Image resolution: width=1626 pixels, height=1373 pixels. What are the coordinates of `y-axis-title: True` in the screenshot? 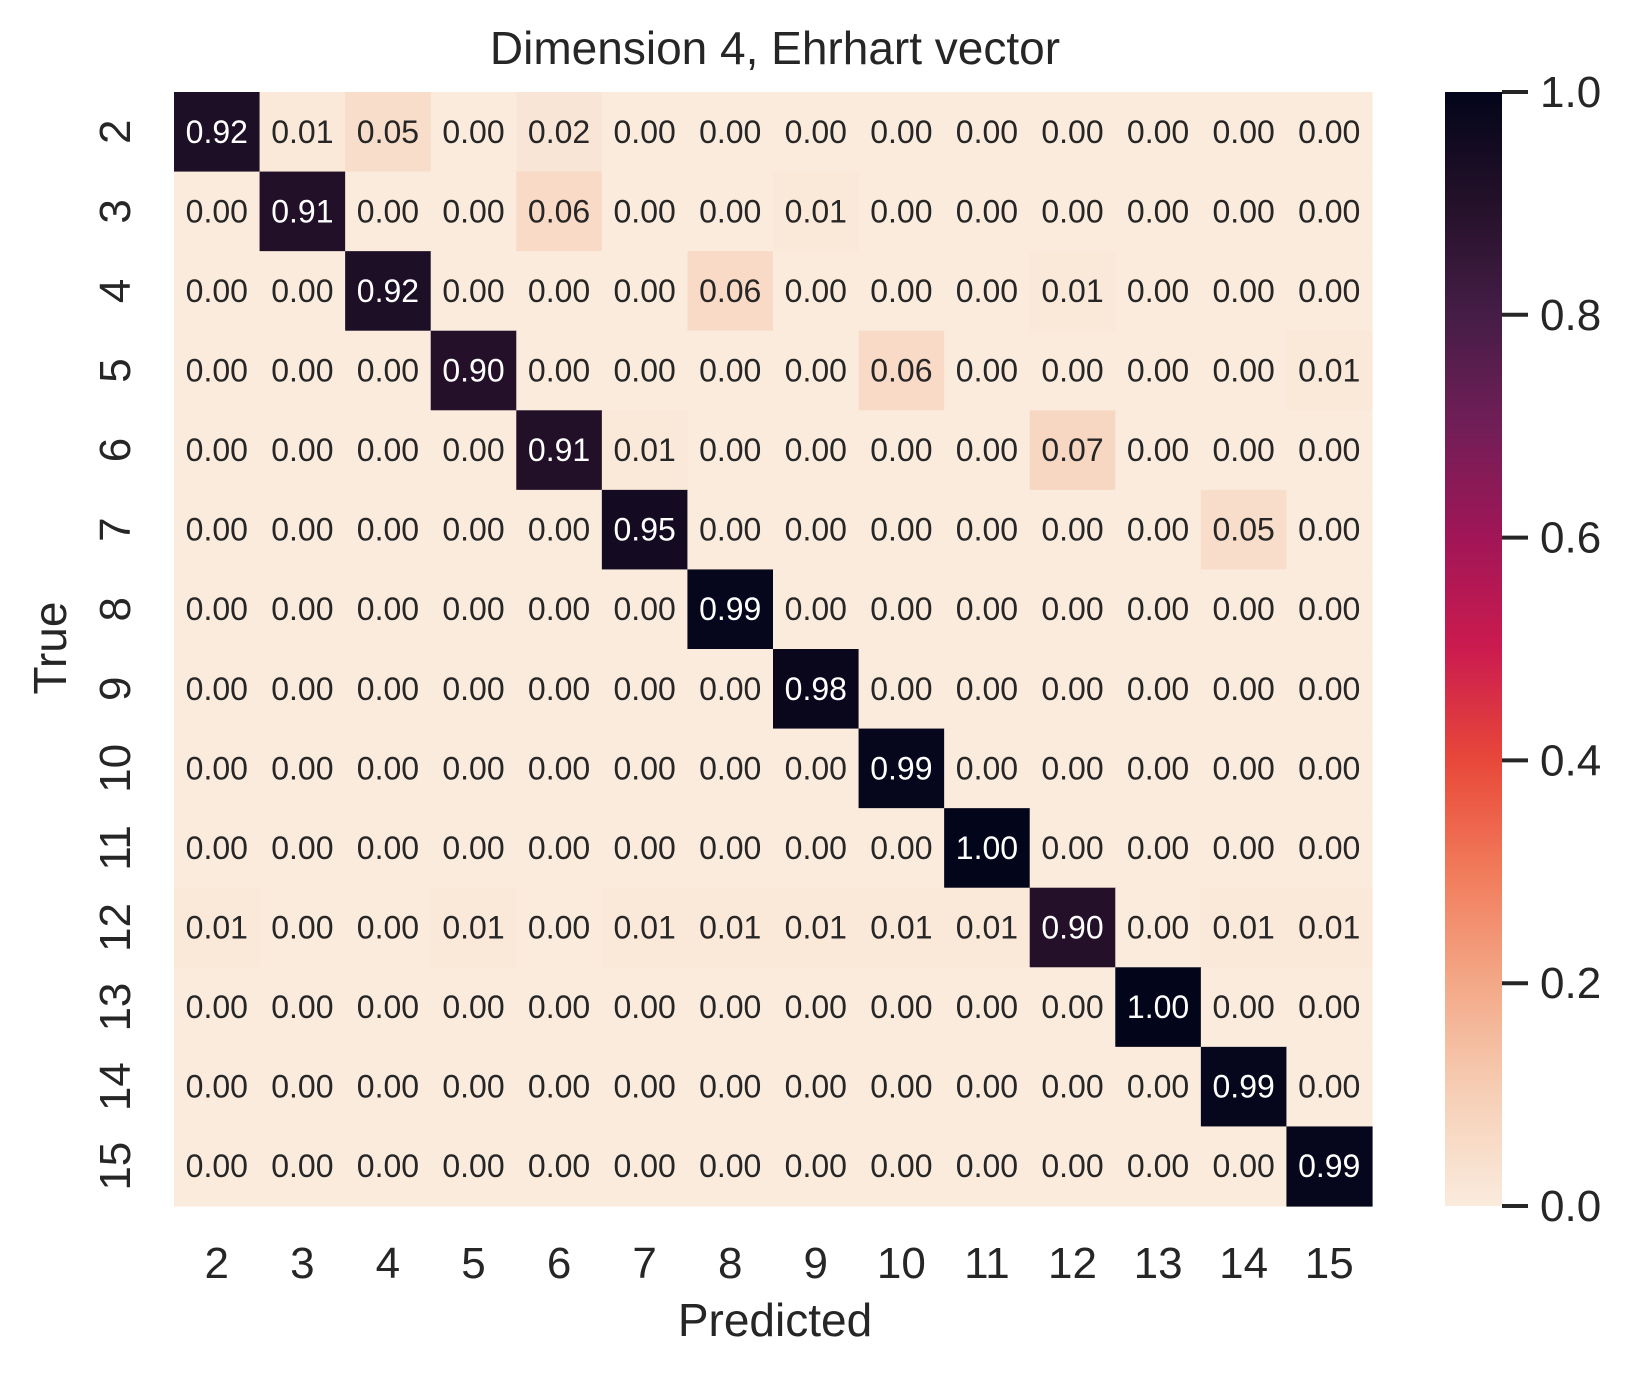 It's located at (50, 648).